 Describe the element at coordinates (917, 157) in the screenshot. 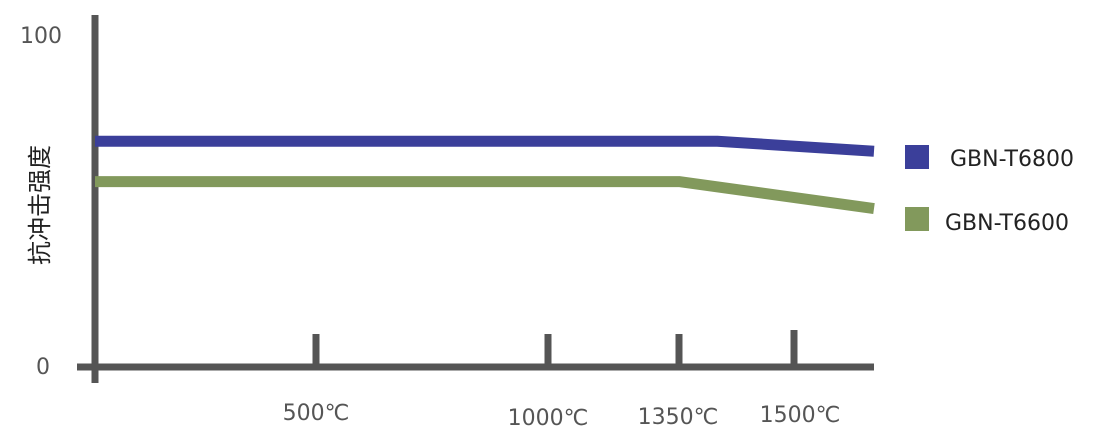

I see `legend-swatch-gbn-t6800` at that location.